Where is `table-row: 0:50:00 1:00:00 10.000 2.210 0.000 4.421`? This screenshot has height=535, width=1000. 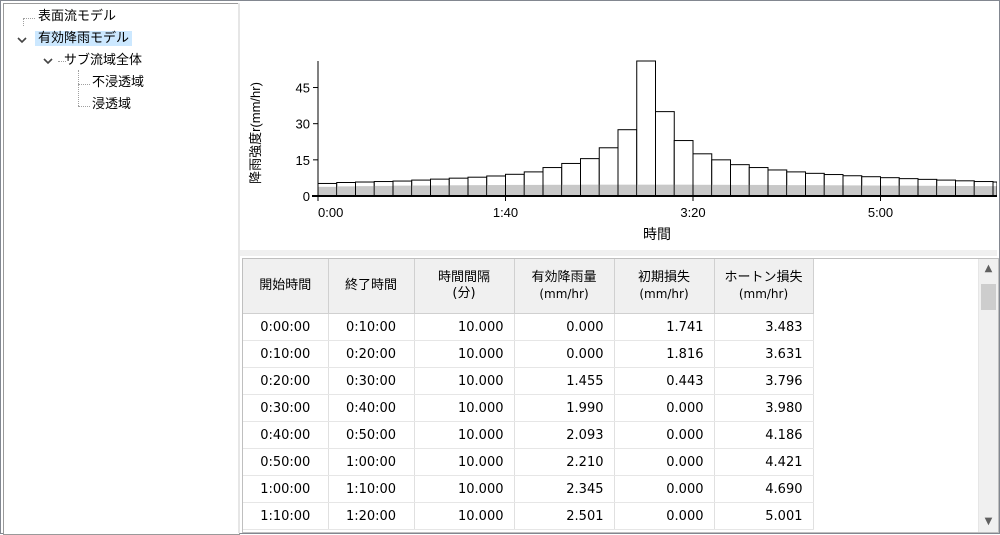
table-row: 0:50:00 1:00:00 10.000 2.210 0.000 4.421 is located at coordinates (528, 462).